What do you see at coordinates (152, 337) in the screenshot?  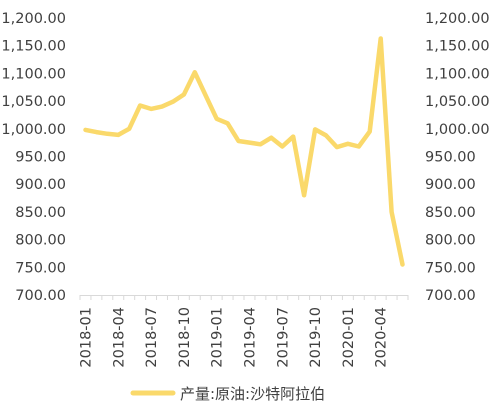 I see `x-tick-label: 2018-07` at bounding box center [152, 337].